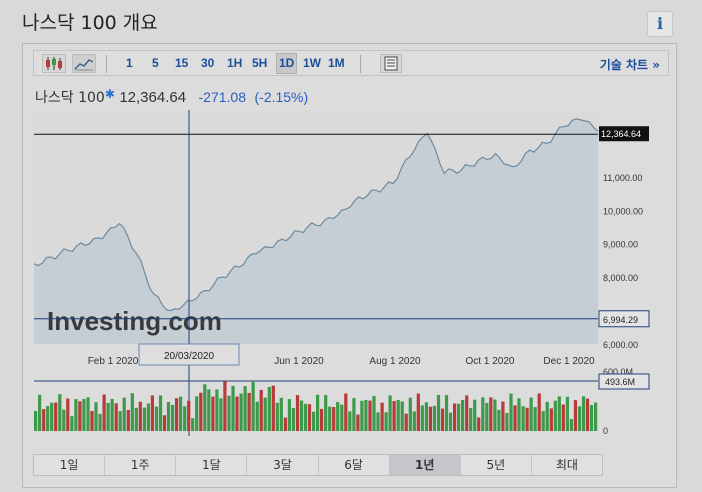 Image resolution: width=702 pixels, height=492 pixels. I want to click on last-price-label: 12,364.64, so click(621, 134).